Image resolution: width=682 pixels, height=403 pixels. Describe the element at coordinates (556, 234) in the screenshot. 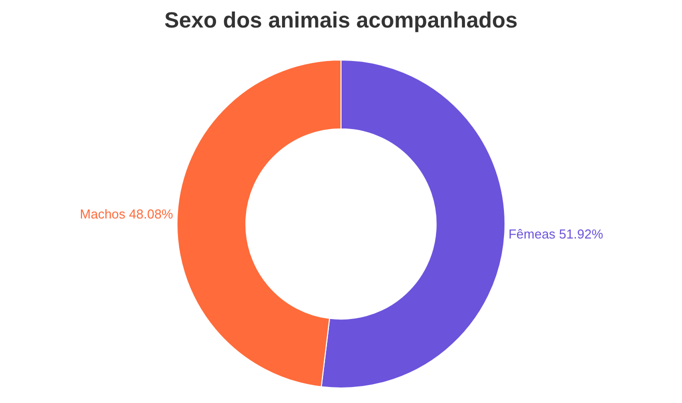

I see `slice-label: Fêmeas 51.92%` at that location.